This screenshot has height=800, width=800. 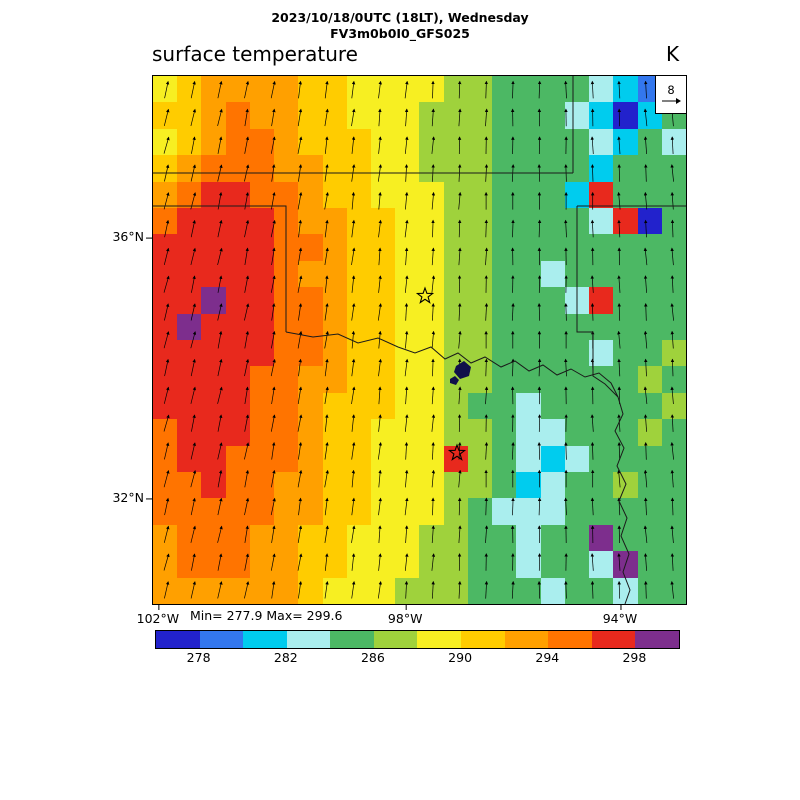 What do you see at coordinates (285, 657) in the screenshot?
I see `colorbar-tick-label: 282` at bounding box center [285, 657].